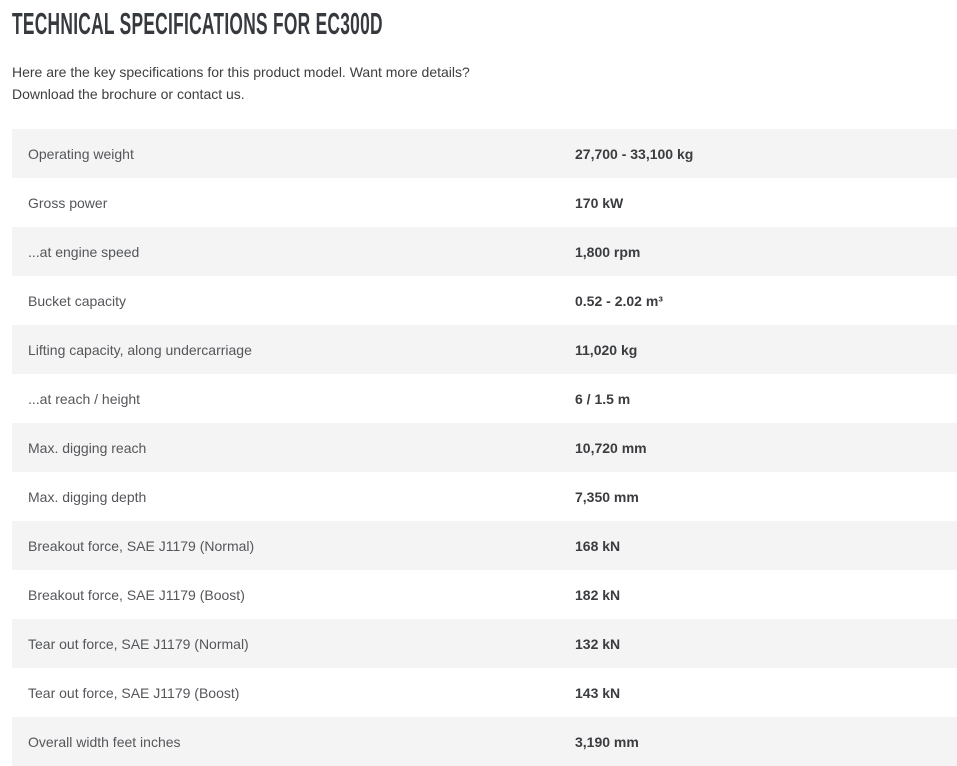 Image resolution: width=957 pixels, height=766 pixels. Describe the element at coordinates (606, 349) in the screenshot. I see `spec-value: 11,020 kg` at that location.